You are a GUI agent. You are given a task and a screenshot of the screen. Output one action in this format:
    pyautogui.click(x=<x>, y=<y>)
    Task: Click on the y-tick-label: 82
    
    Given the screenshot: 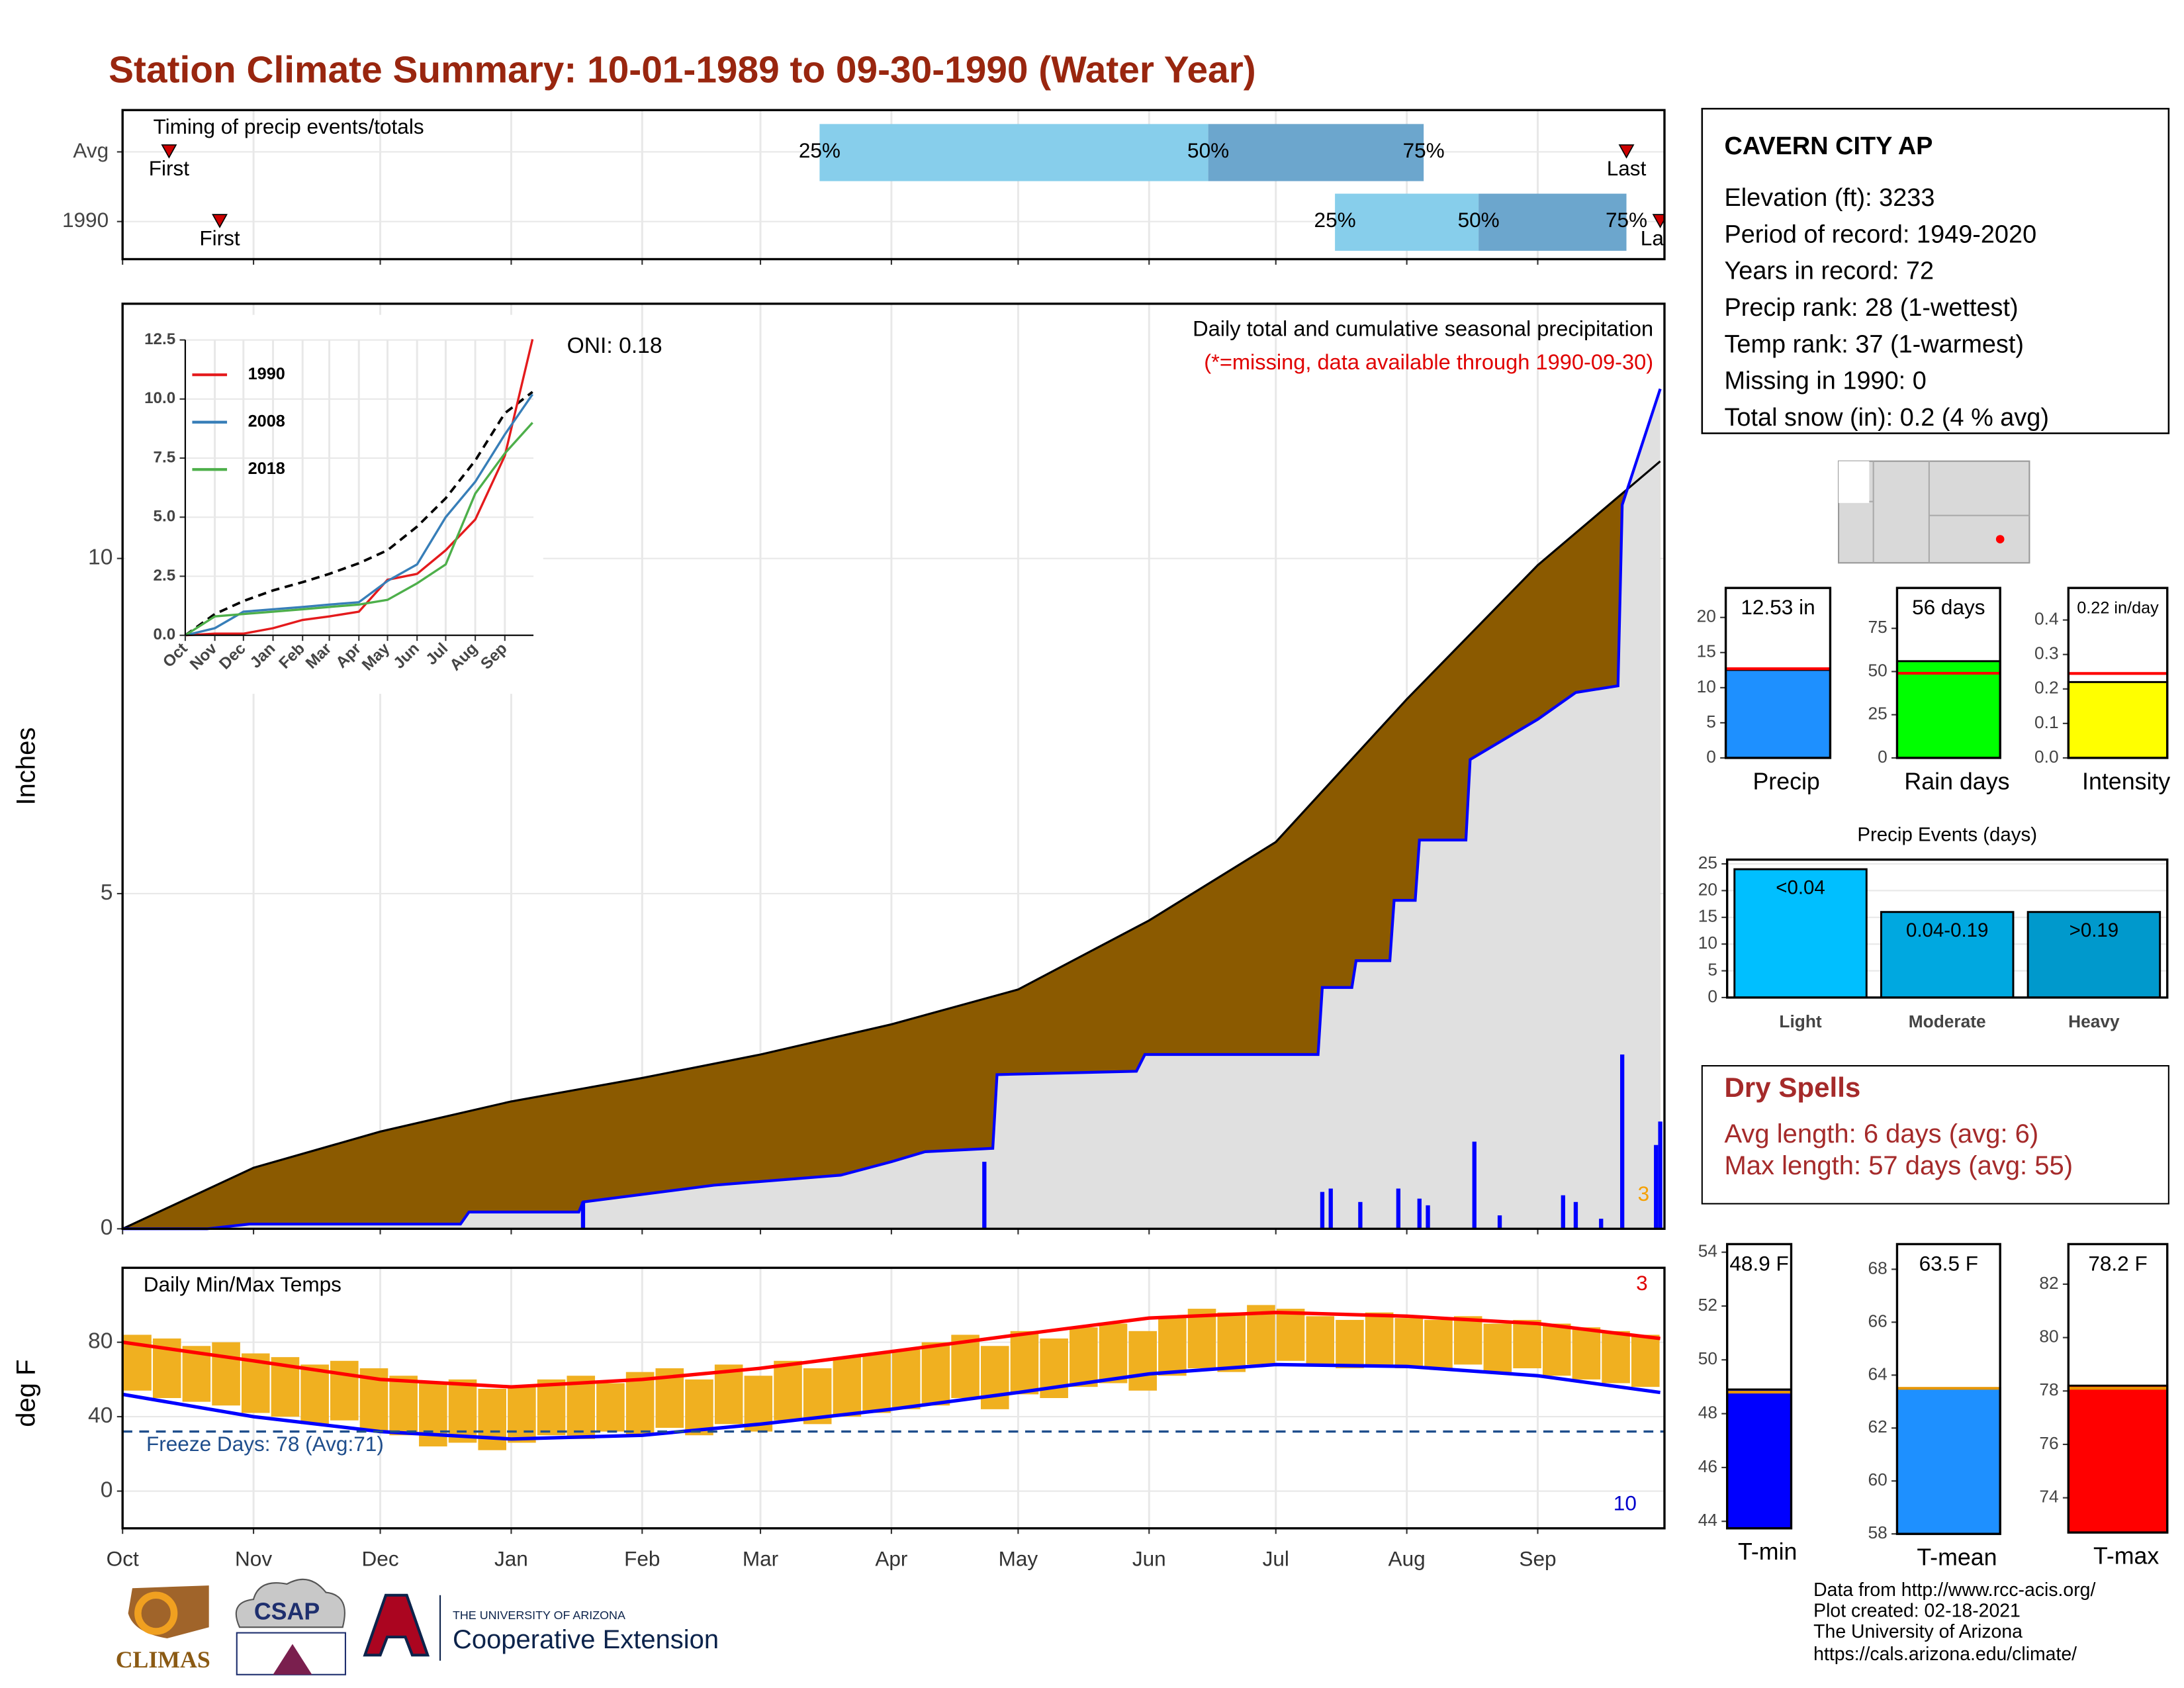 What is the action you would take?
    pyautogui.click(x=2048, y=1283)
    